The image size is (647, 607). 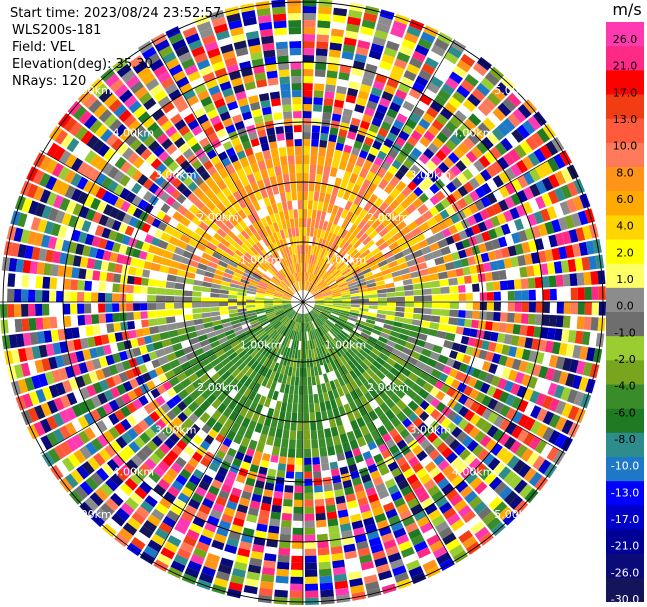 What do you see at coordinates (515, 514) in the screenshot?
I see `range-ring-label: 5.00km` at bounding box center [515, 514].